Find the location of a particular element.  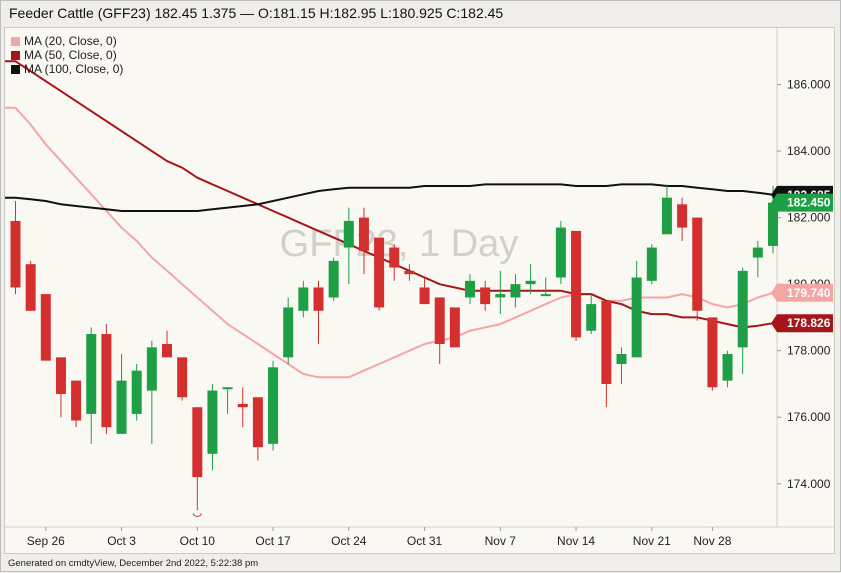

price-tag: 182.450 is located at coordinates (802, 202).